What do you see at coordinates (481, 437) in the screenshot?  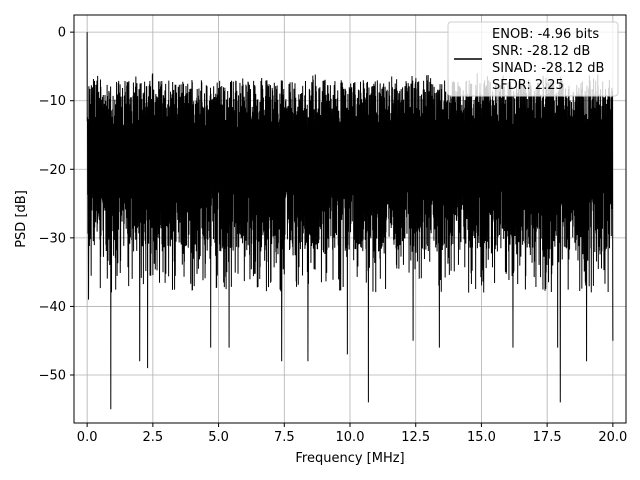 I see `x-tick-label: 15.0` at bounding box center [481, 437].